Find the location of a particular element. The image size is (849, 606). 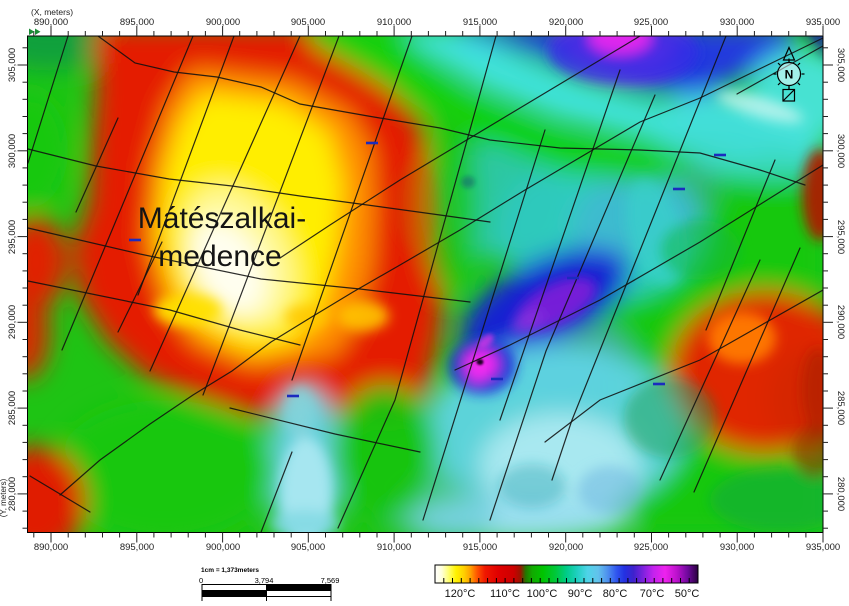

svg-text: 80°C is located at coordinates (615, 594).